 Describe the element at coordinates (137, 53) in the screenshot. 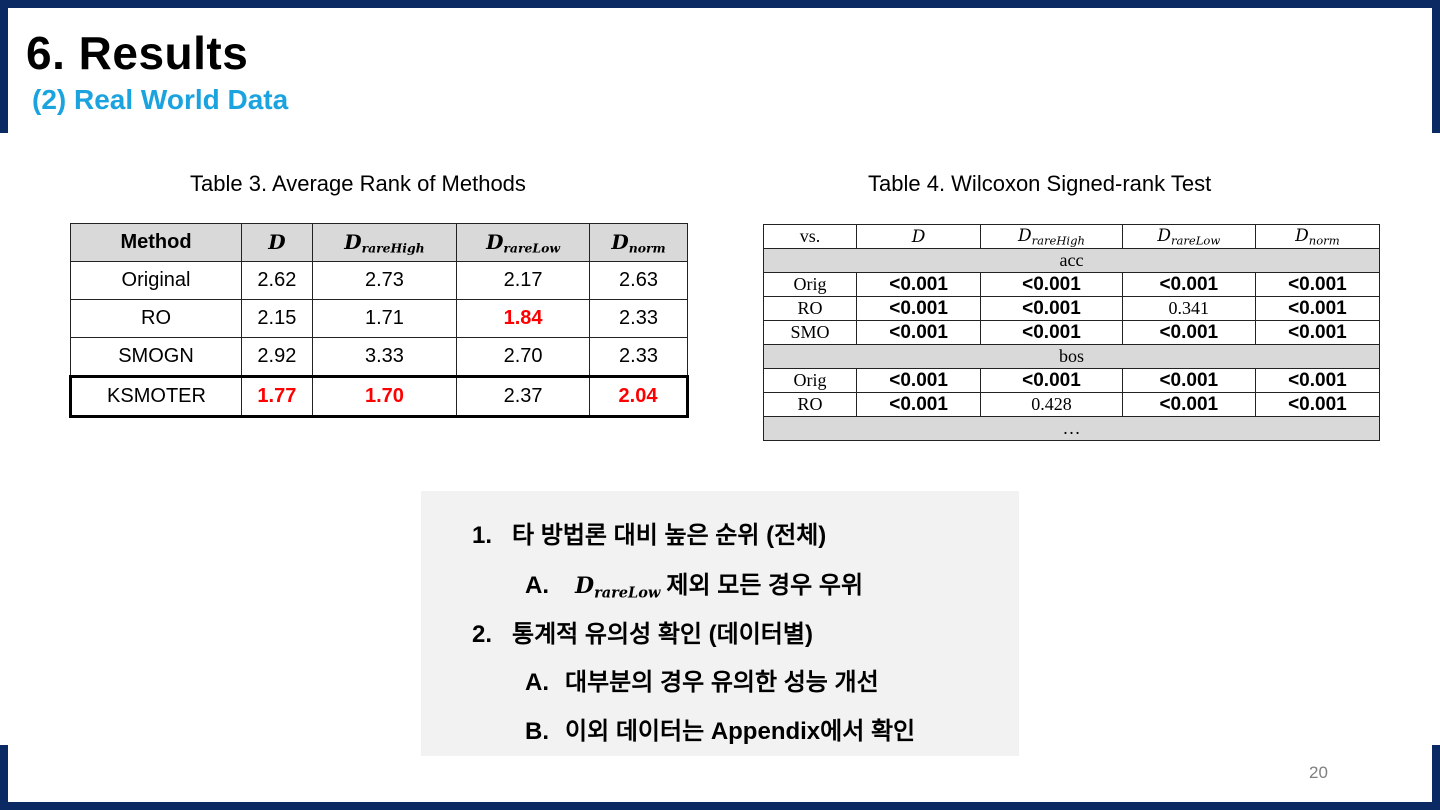

I see `slide-title: 6. Results` at that location.